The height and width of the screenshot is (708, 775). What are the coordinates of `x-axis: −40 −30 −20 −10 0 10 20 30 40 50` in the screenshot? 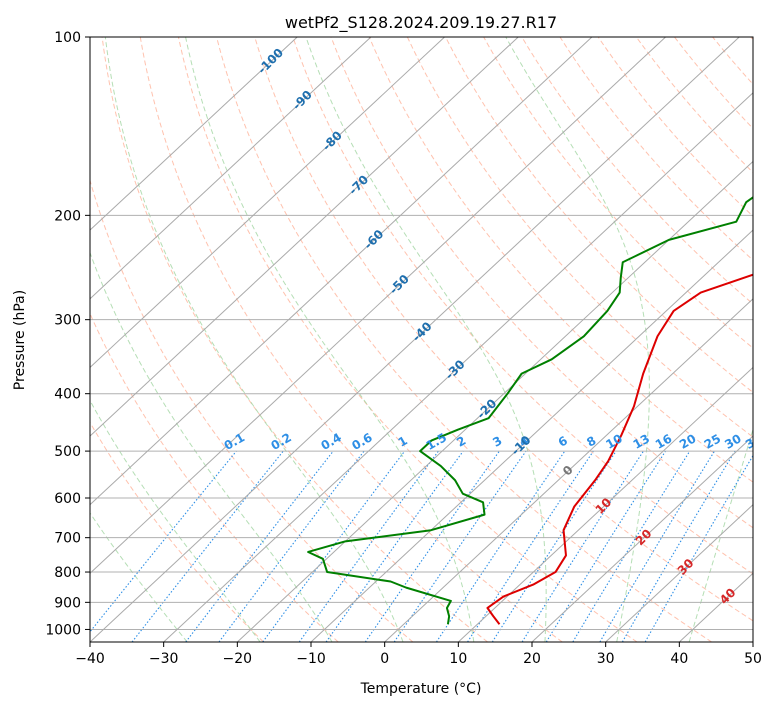 It's located at (418, 654).